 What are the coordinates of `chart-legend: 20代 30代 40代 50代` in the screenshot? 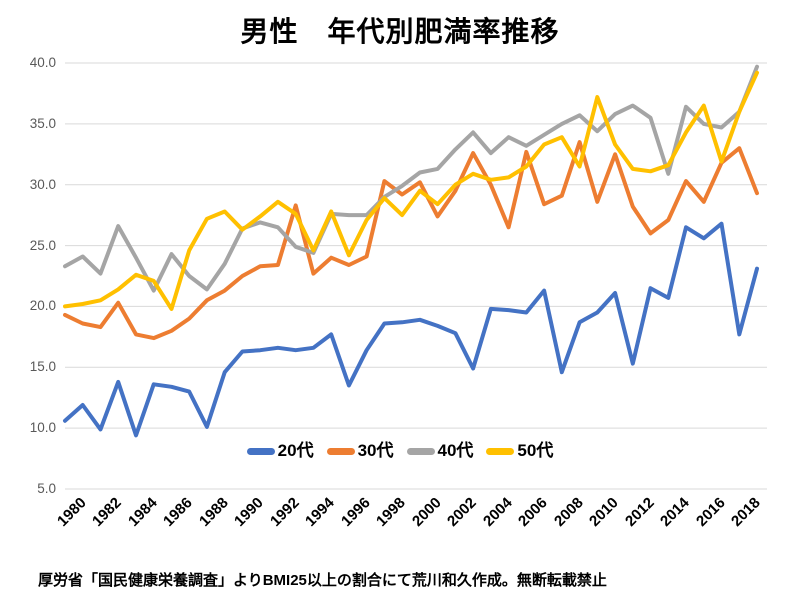 It's located at (400, 451).